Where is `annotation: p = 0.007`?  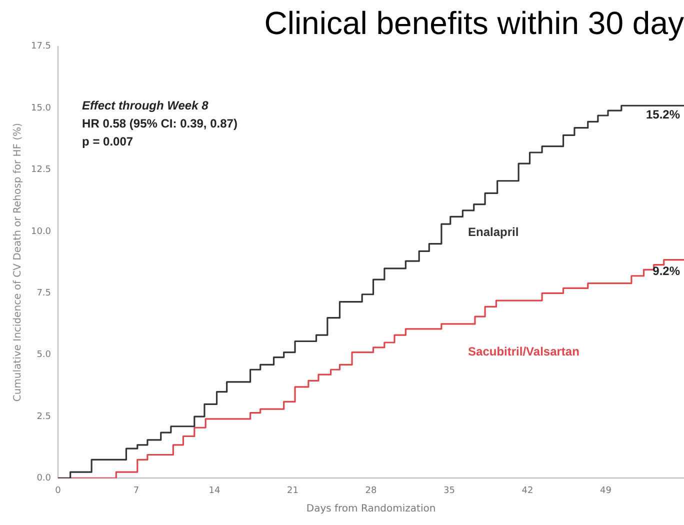 annotation: p = 0.007 is located at coordinates (108, 141).